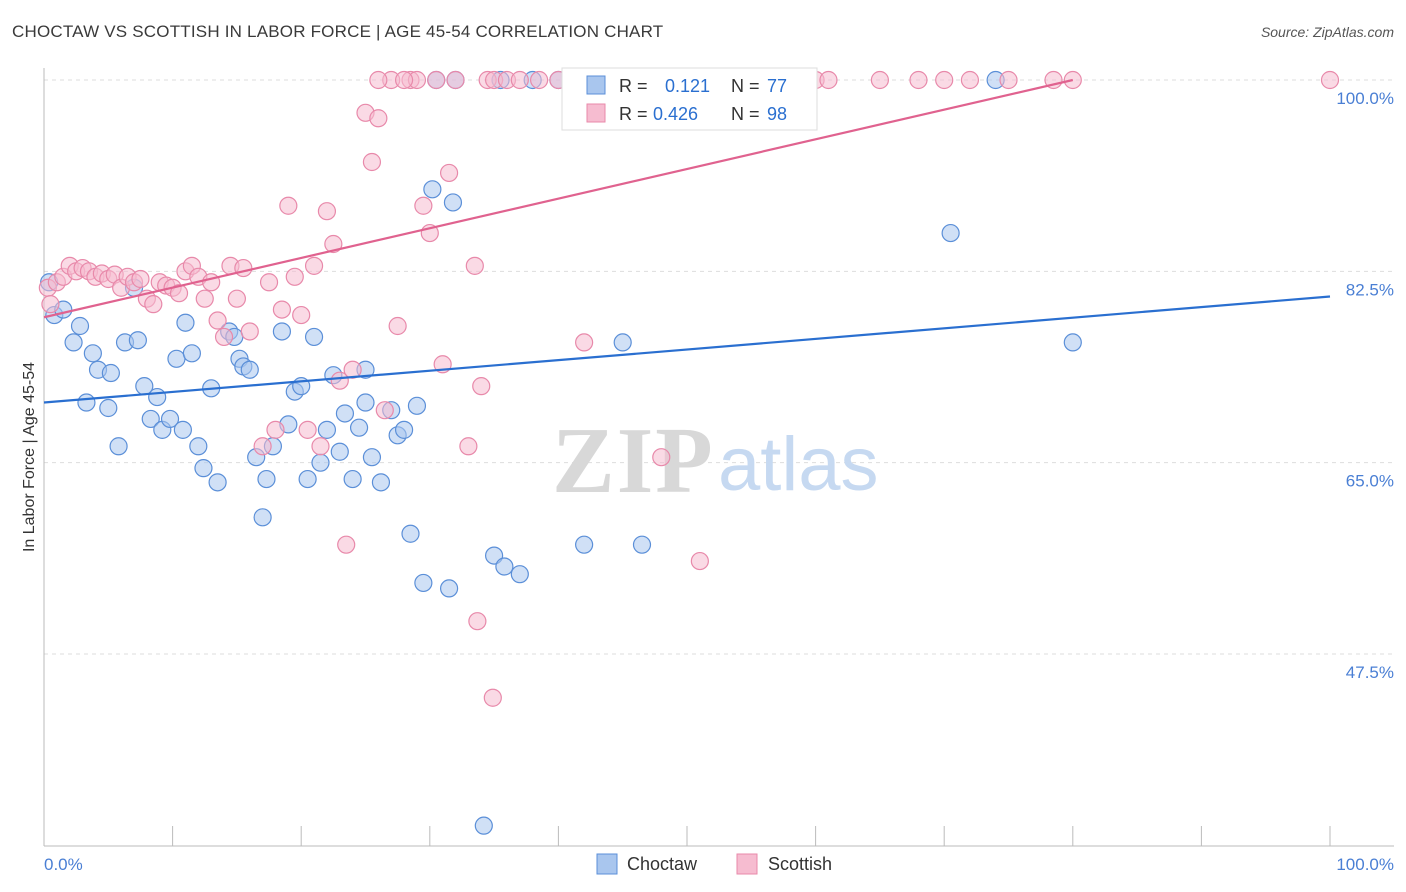  What do you see at coordinates (662, 864) in the screenshot?
I see `bottom-legend-label-choctaw: Choctaw` at bounding box center [662, 864].